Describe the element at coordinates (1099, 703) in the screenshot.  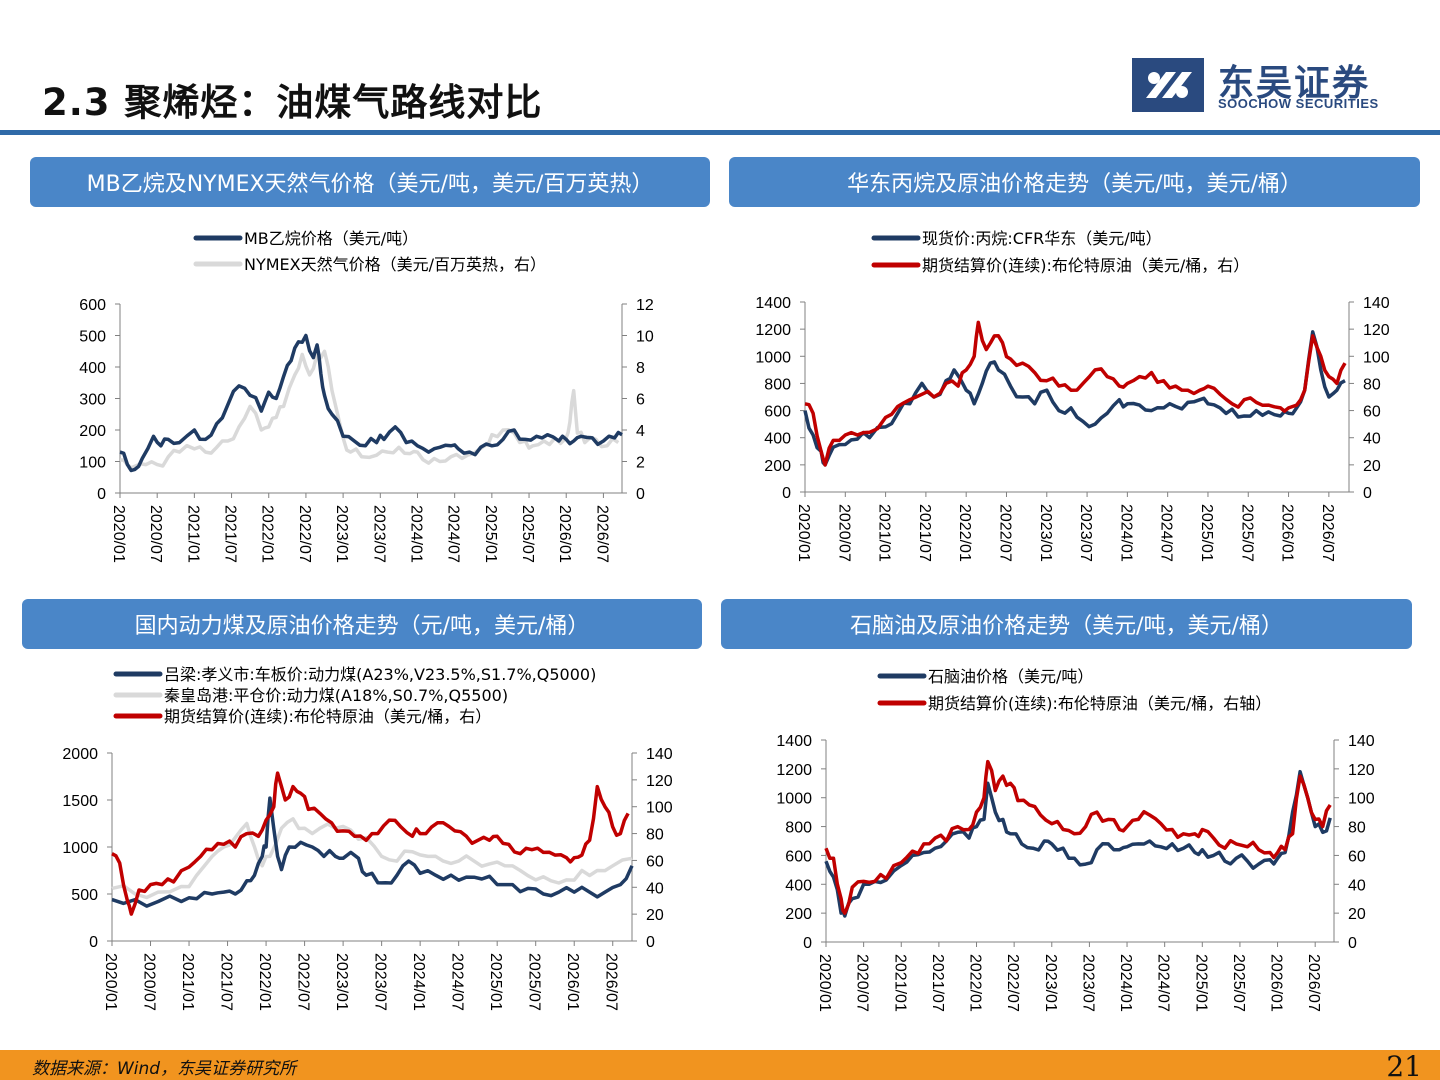
I see `legend-label-2: 期货结算价(连续):布伦特原油（美元/桶，右轴）` at that location.